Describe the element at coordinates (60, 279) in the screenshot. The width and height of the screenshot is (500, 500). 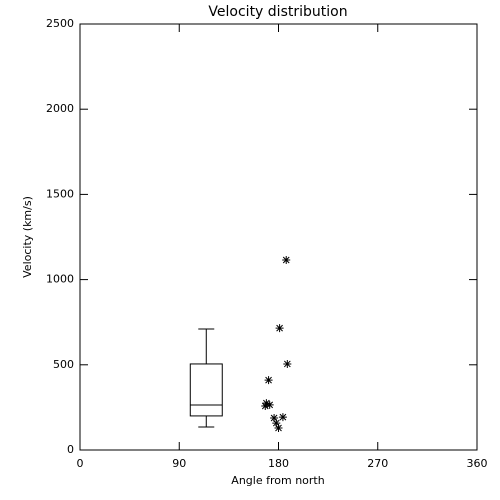
I see `y-tick-label: 1000` at that location.